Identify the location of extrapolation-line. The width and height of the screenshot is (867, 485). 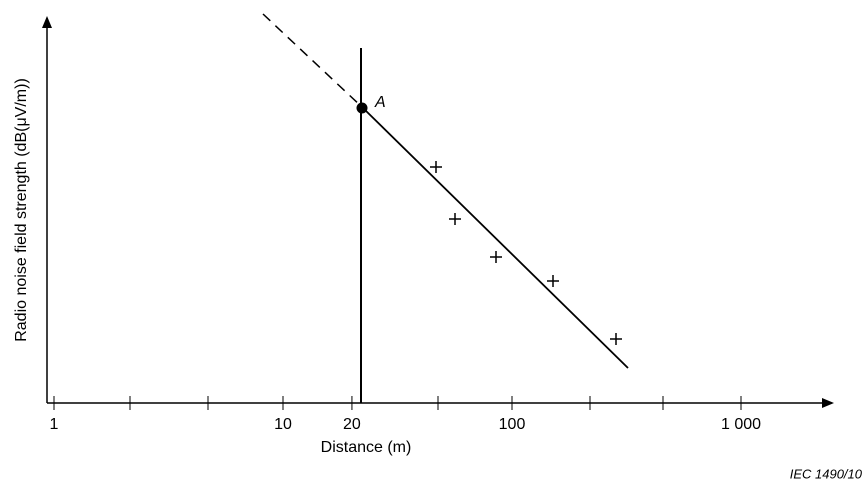
(313, 61).